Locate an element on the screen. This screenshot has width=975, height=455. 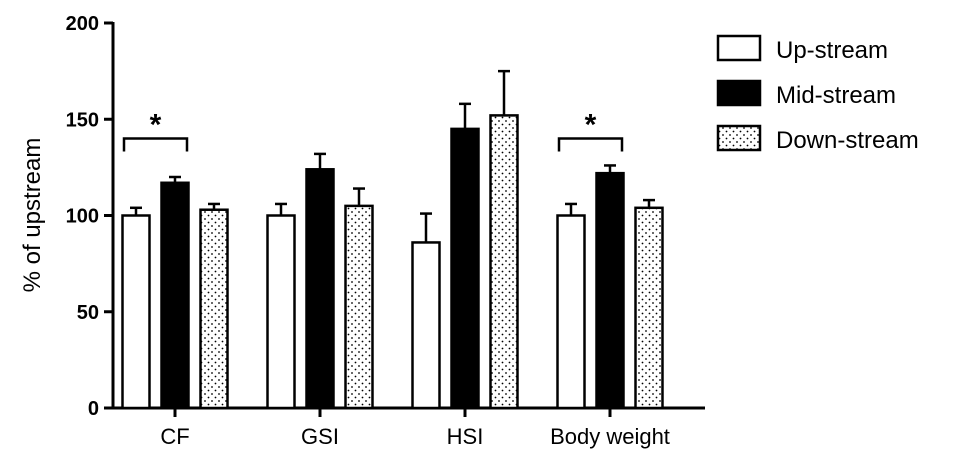
y-tick-label: 100 is located at coordinates (82, 217).